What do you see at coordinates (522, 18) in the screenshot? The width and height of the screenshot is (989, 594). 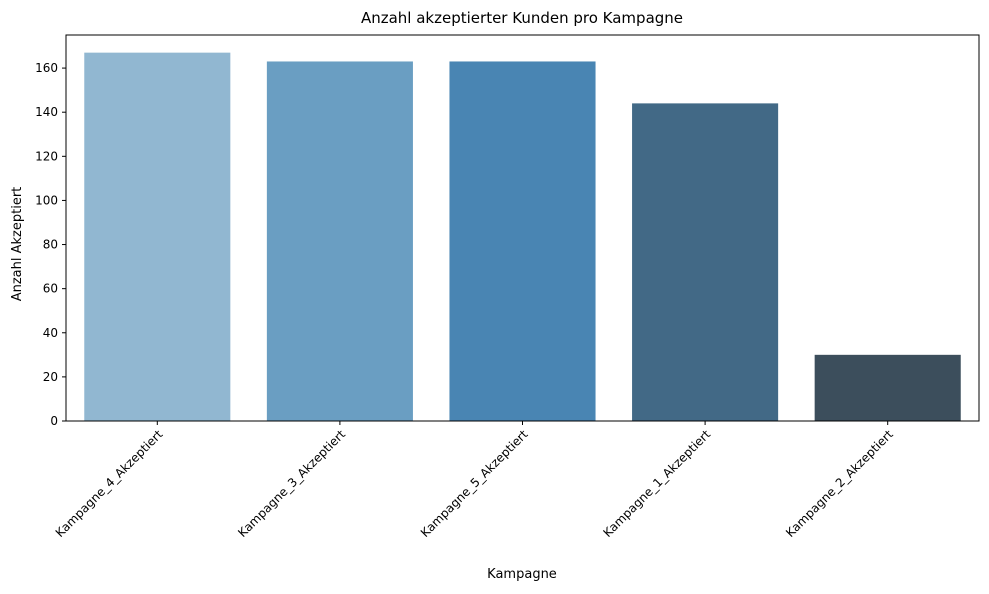 I see `chart-title: Anzahl akzeptierter Kunden pro Kampagne` at bounding box center [522, 18].